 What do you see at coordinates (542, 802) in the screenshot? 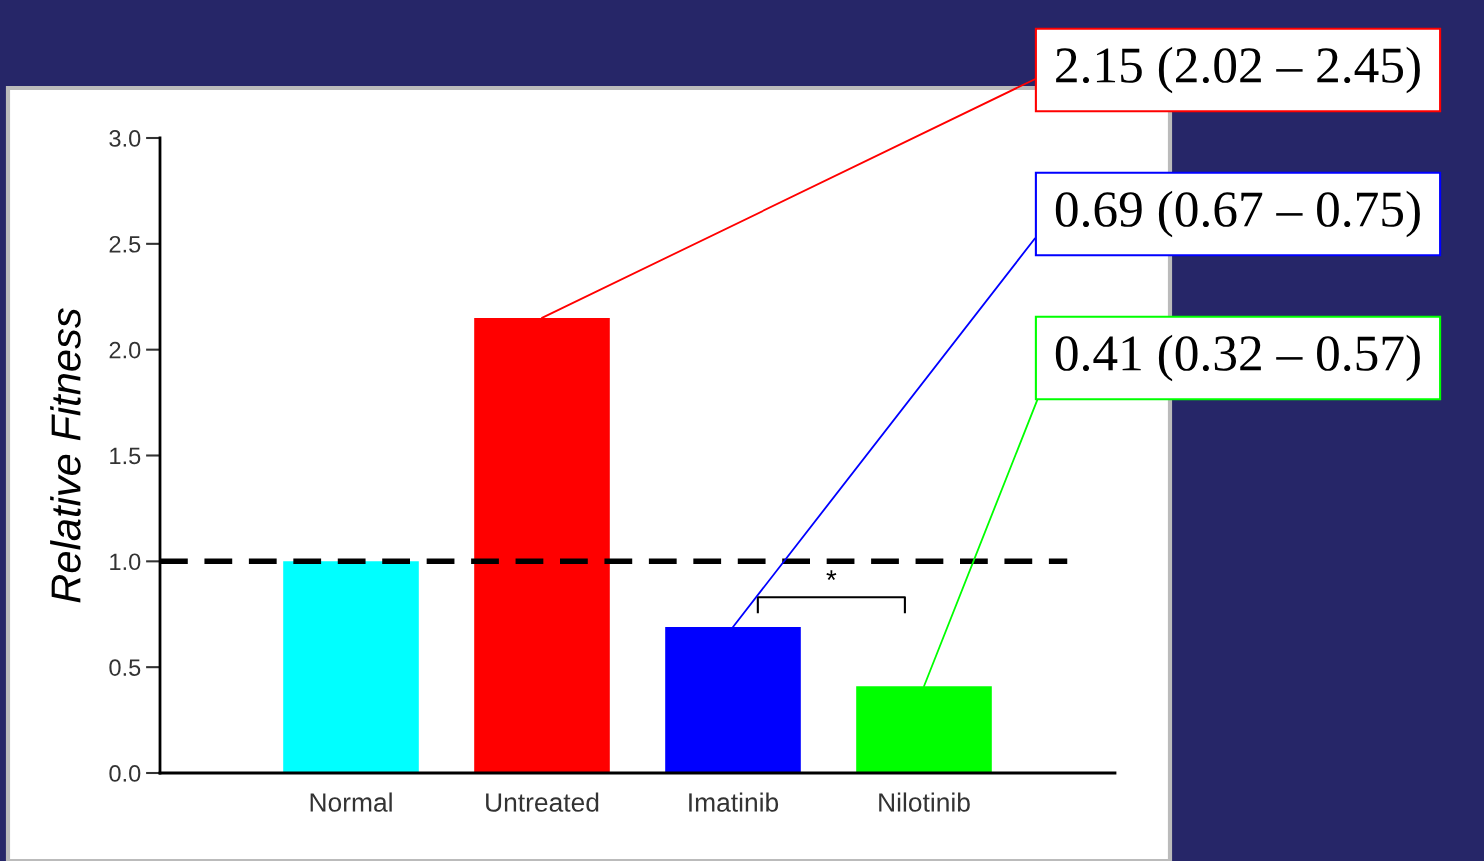
I see `x-tick-label: Untreated` at bounding box center [542, 802].